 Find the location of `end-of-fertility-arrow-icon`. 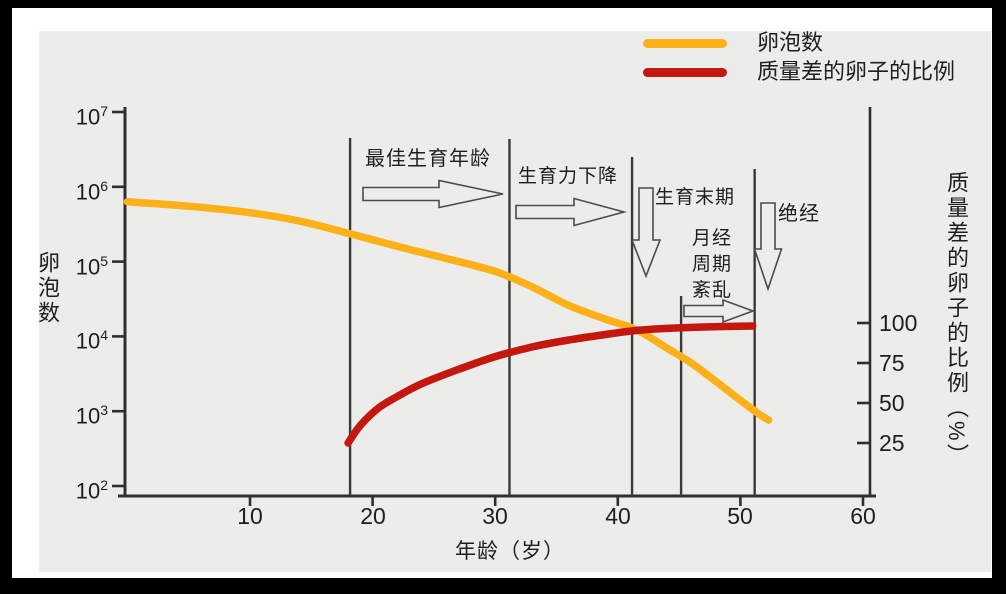

end-of-fertility-arrow-icon is located at coordinates (646, 233).